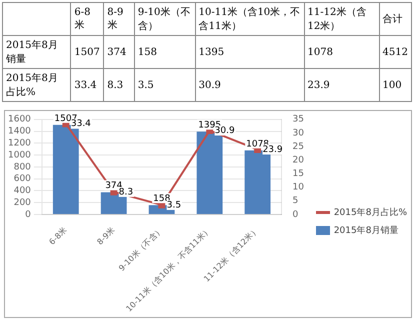  Describe the element at coordinates (298, 187) in the screenshot. I see `y2-tick-label: 10` at that location.